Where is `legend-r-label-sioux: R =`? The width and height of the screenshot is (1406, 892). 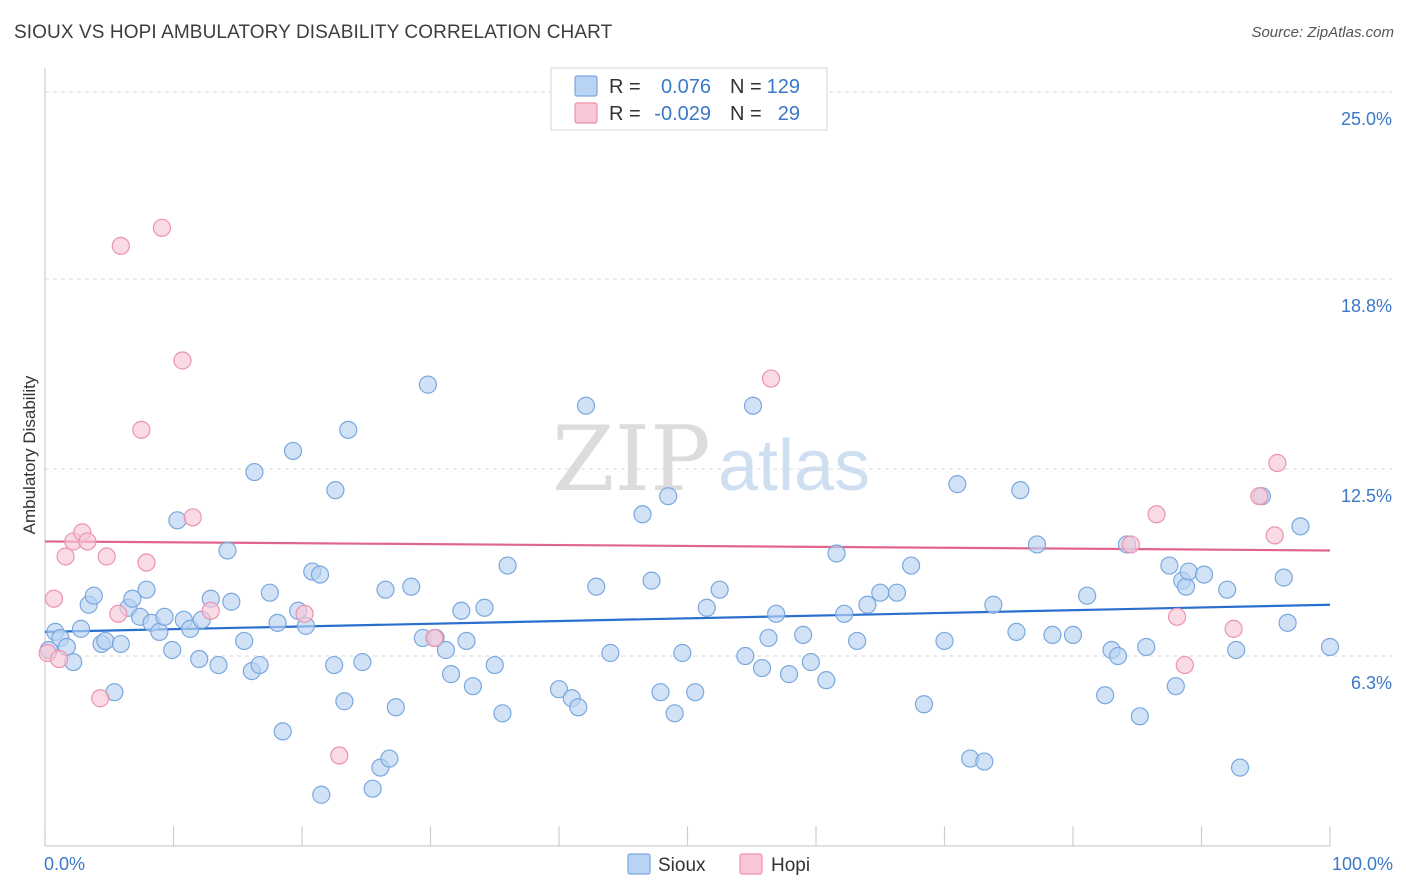
legend-r-label-sioux: R = is located at coordinates (625, 87).